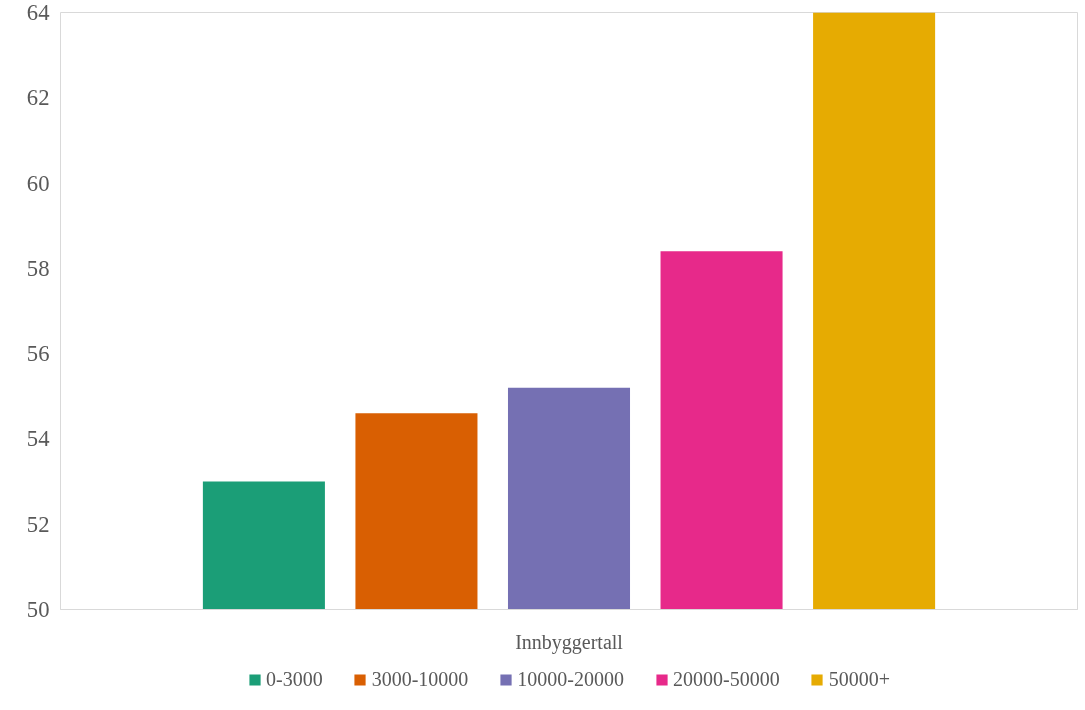 The height and width of the screenshot is (710, 1085). What do you see at coordinates (294, 679) in the screenshot?
I see `legend-label: 0-3000` at bounding box center [294, 679].